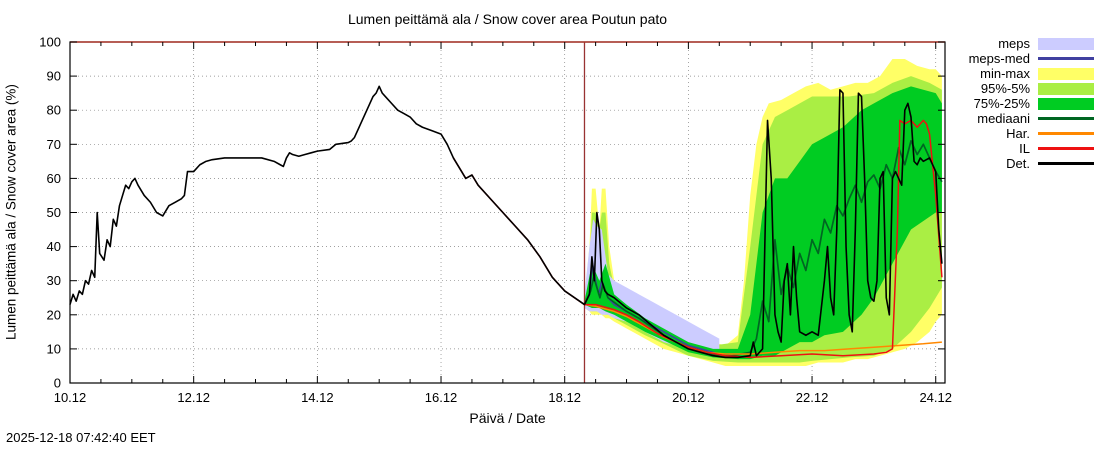 This screenshot has width=1100, height=450. I want to click on legend-label: 95%-5%, so click(1005, 88).